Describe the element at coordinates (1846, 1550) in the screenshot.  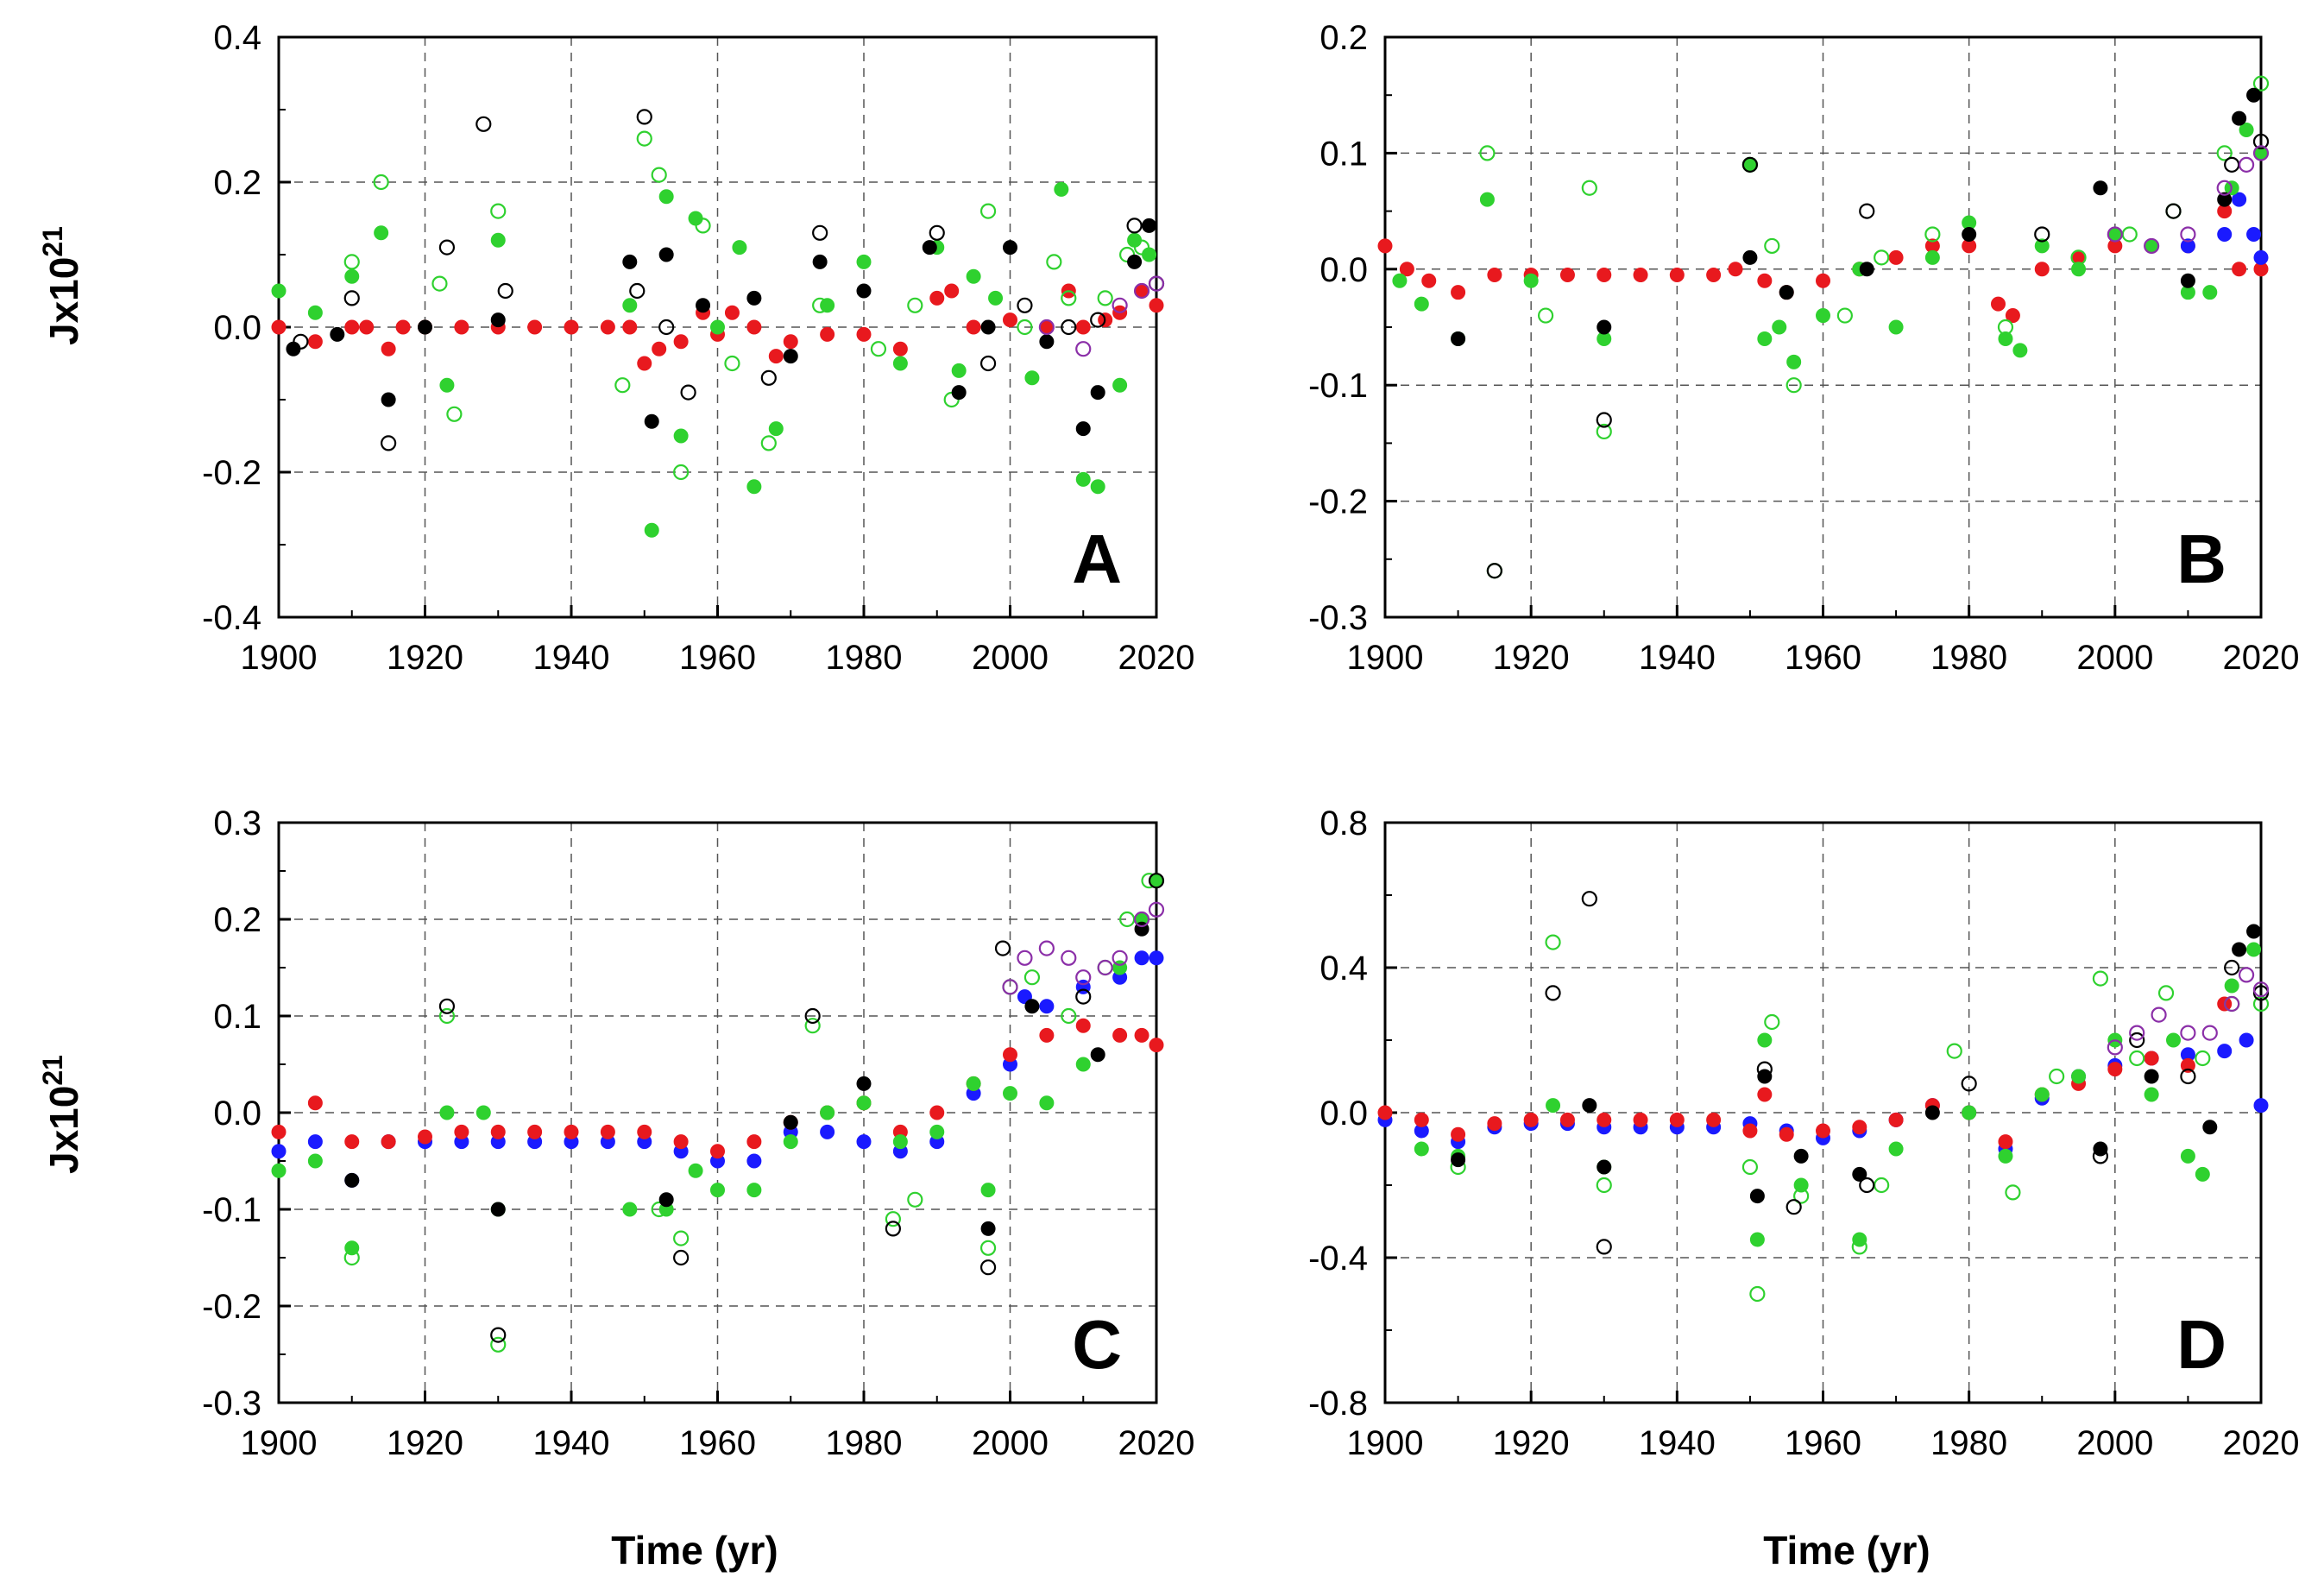
I see `x-axis-title-right: Time (yr)` at that location.